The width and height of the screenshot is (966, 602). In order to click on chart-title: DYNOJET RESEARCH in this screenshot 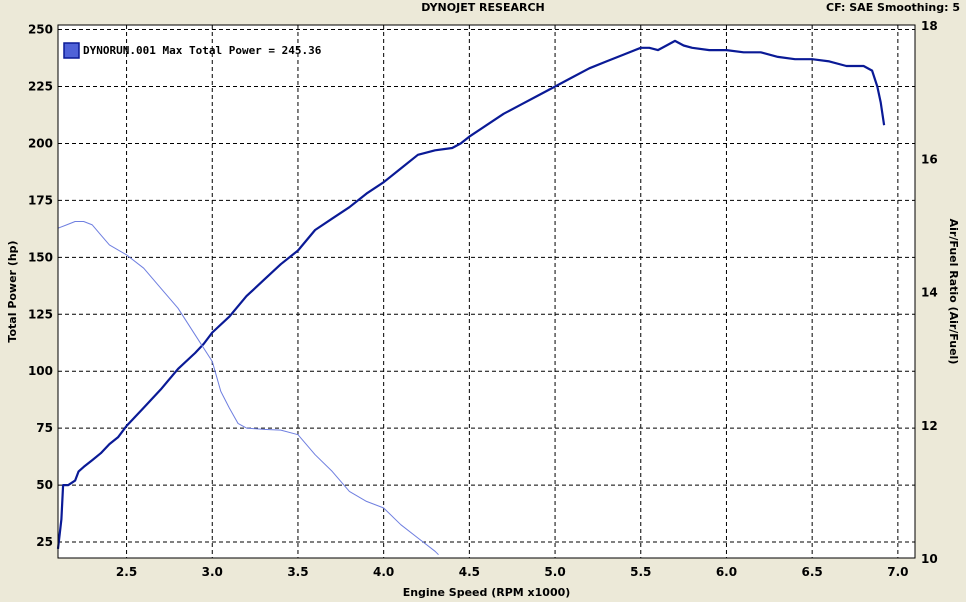, I will do `click(483, 7)`.